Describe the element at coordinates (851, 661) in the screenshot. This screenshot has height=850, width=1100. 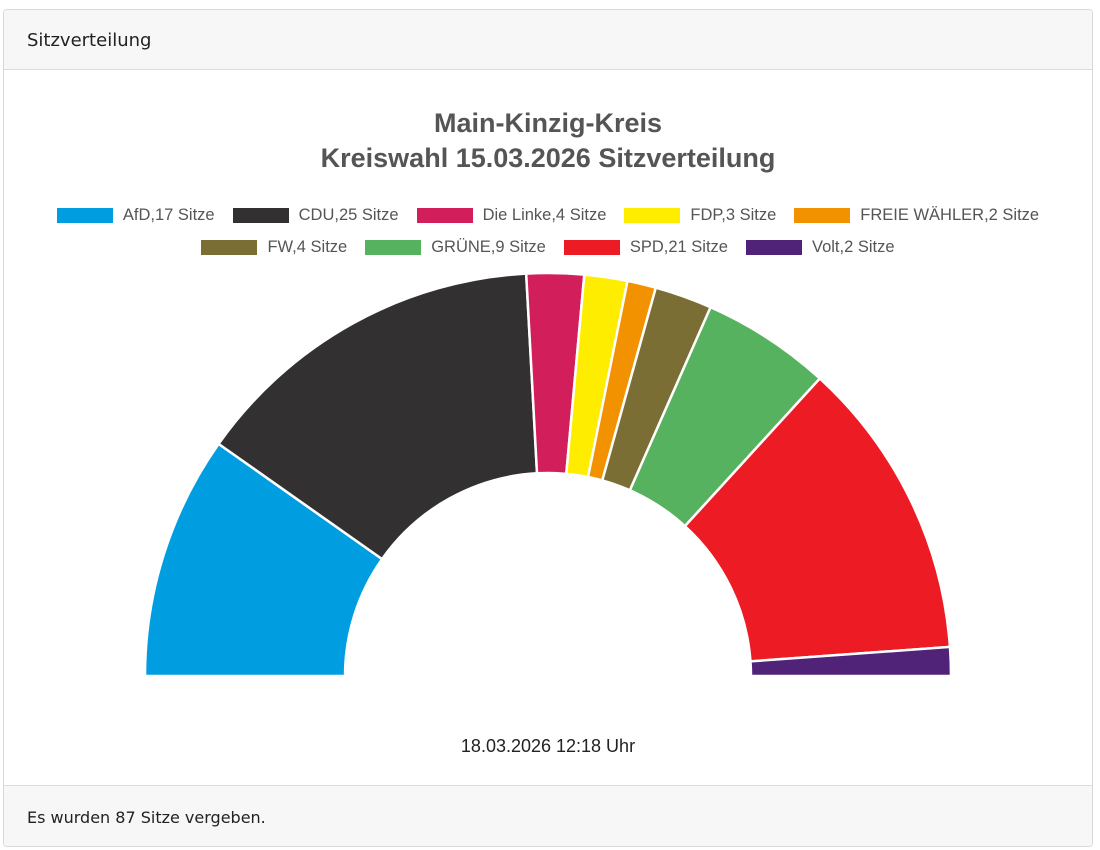
I see `slice-volt` at that location.